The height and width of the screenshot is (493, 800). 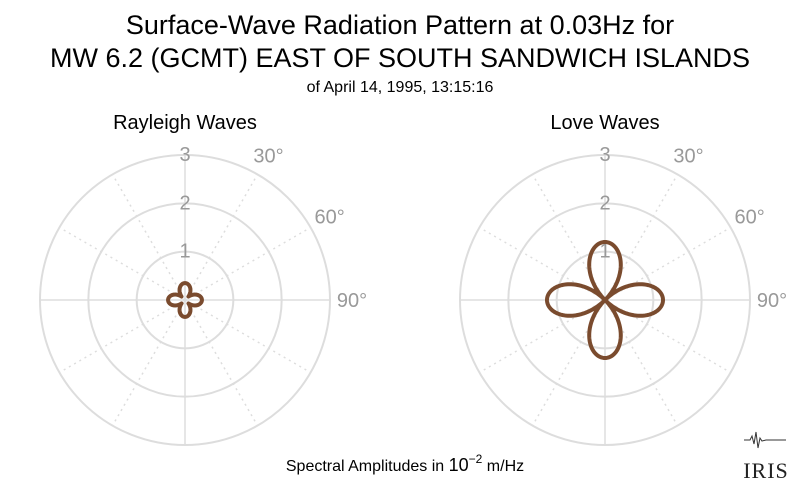 What do you see at coordinates (766, 457) in the screenshot?
I see `iris-logo: IRIS` at bounding box center [766, 457].